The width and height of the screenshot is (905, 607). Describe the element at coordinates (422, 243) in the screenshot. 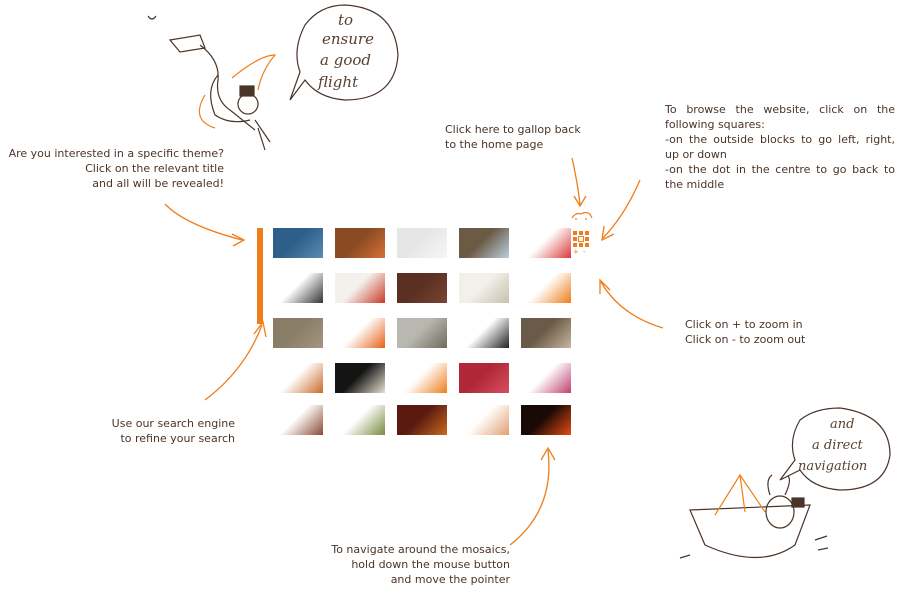

I see `sketch-drawing-thumb` at that location.